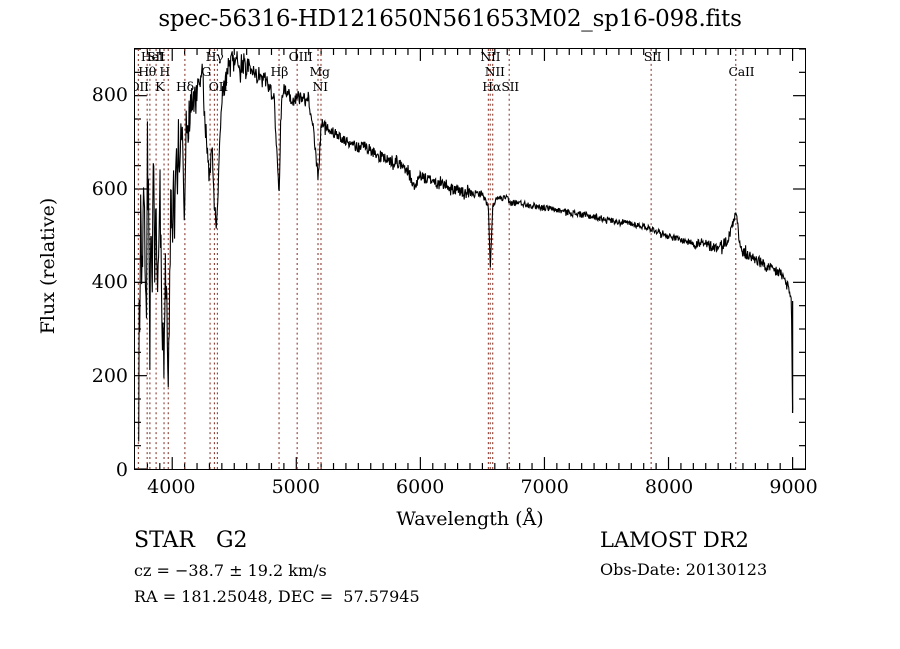  What do you see at coordinates (470, 519) in the screenshot?
I see `x-axis-label: Wavelength (Å)` at bounding box center [470, 519].